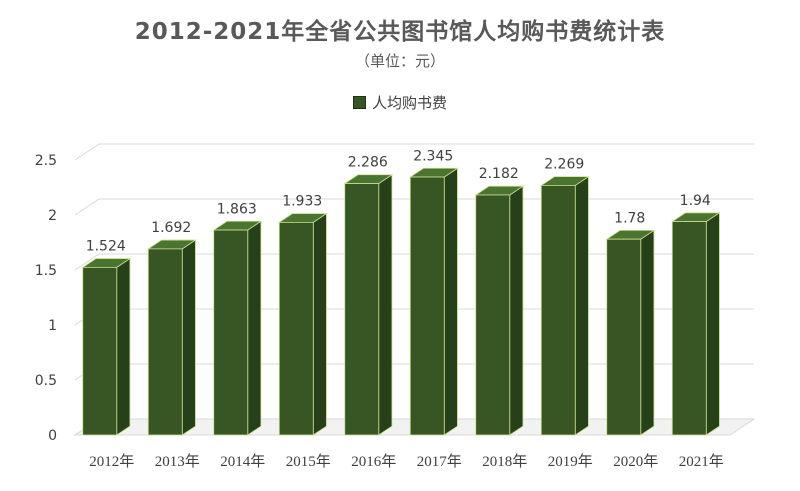  I want to click on data-label: 2.345, so click(433, 156).